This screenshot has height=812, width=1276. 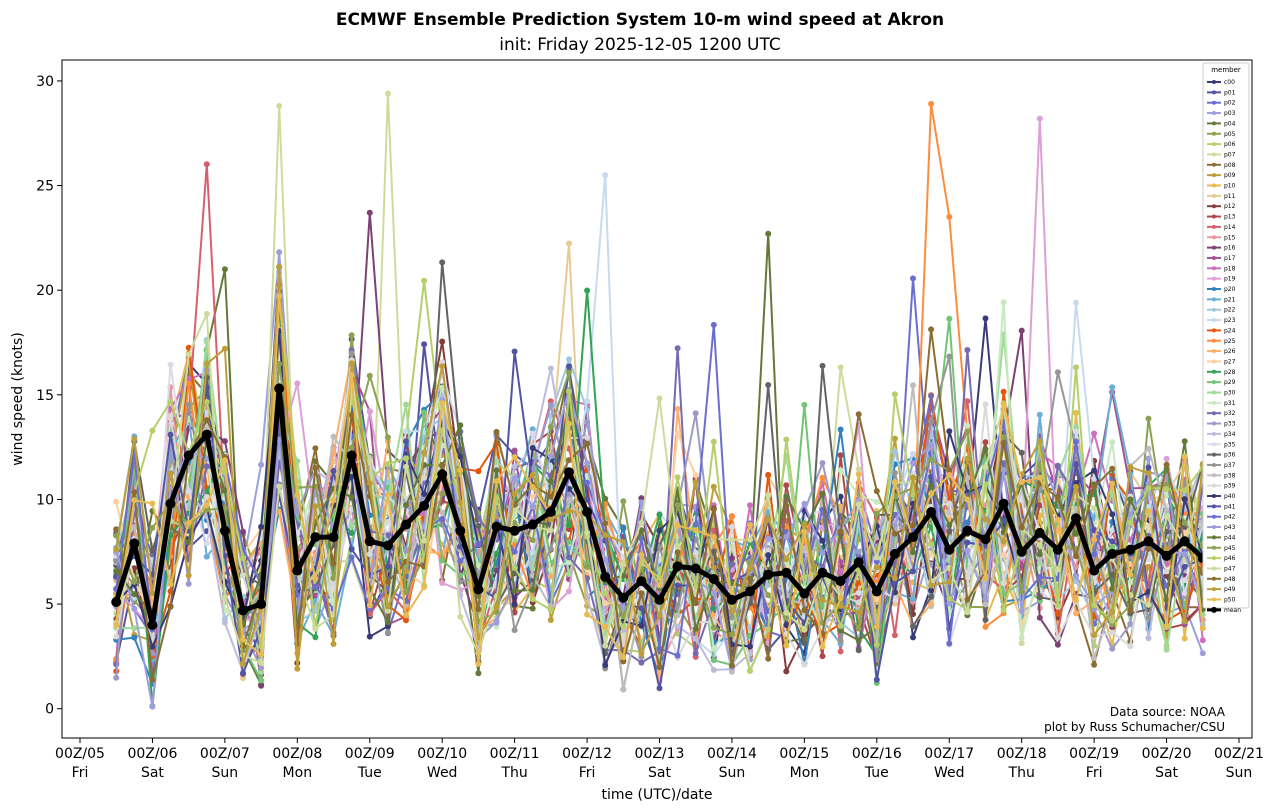 I want to click on series-point-p09, so click(x=713, y=486).